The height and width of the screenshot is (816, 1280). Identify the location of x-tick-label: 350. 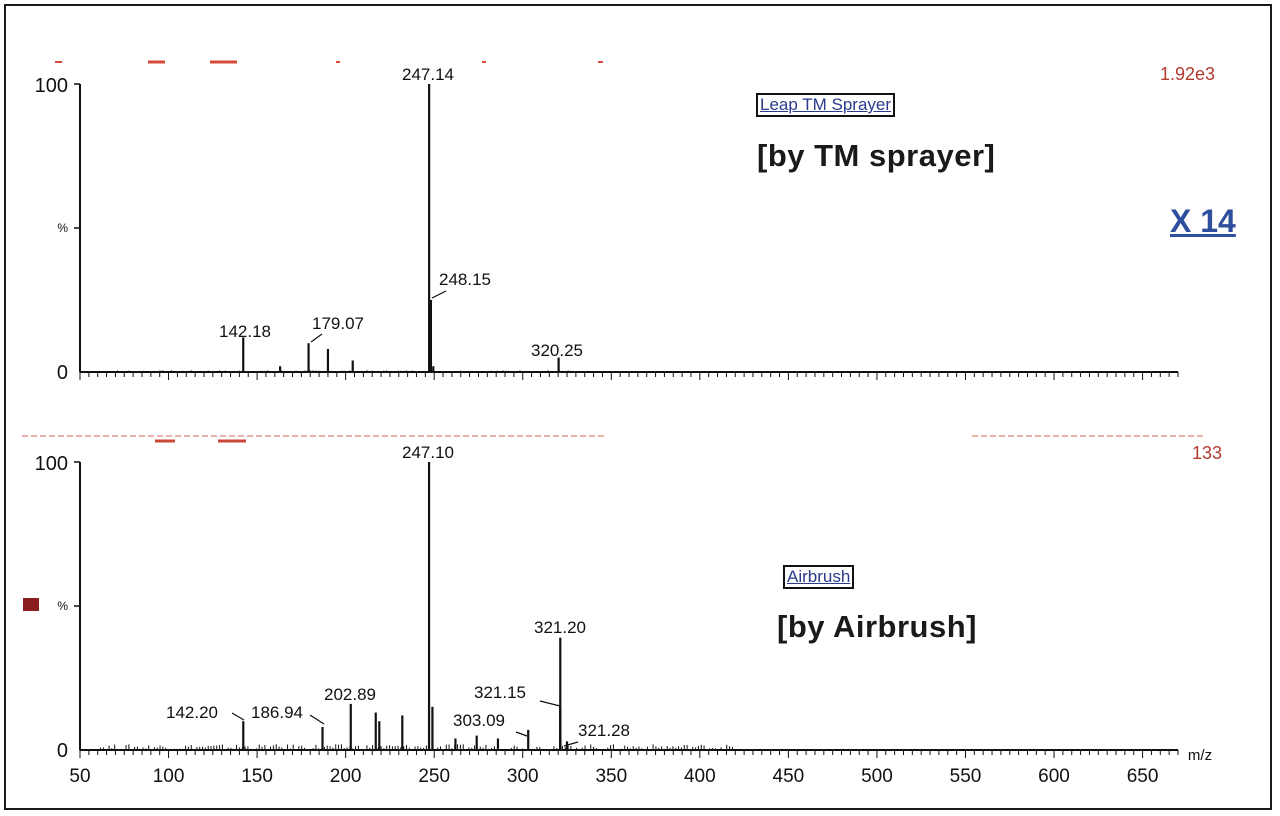
(611, 776).